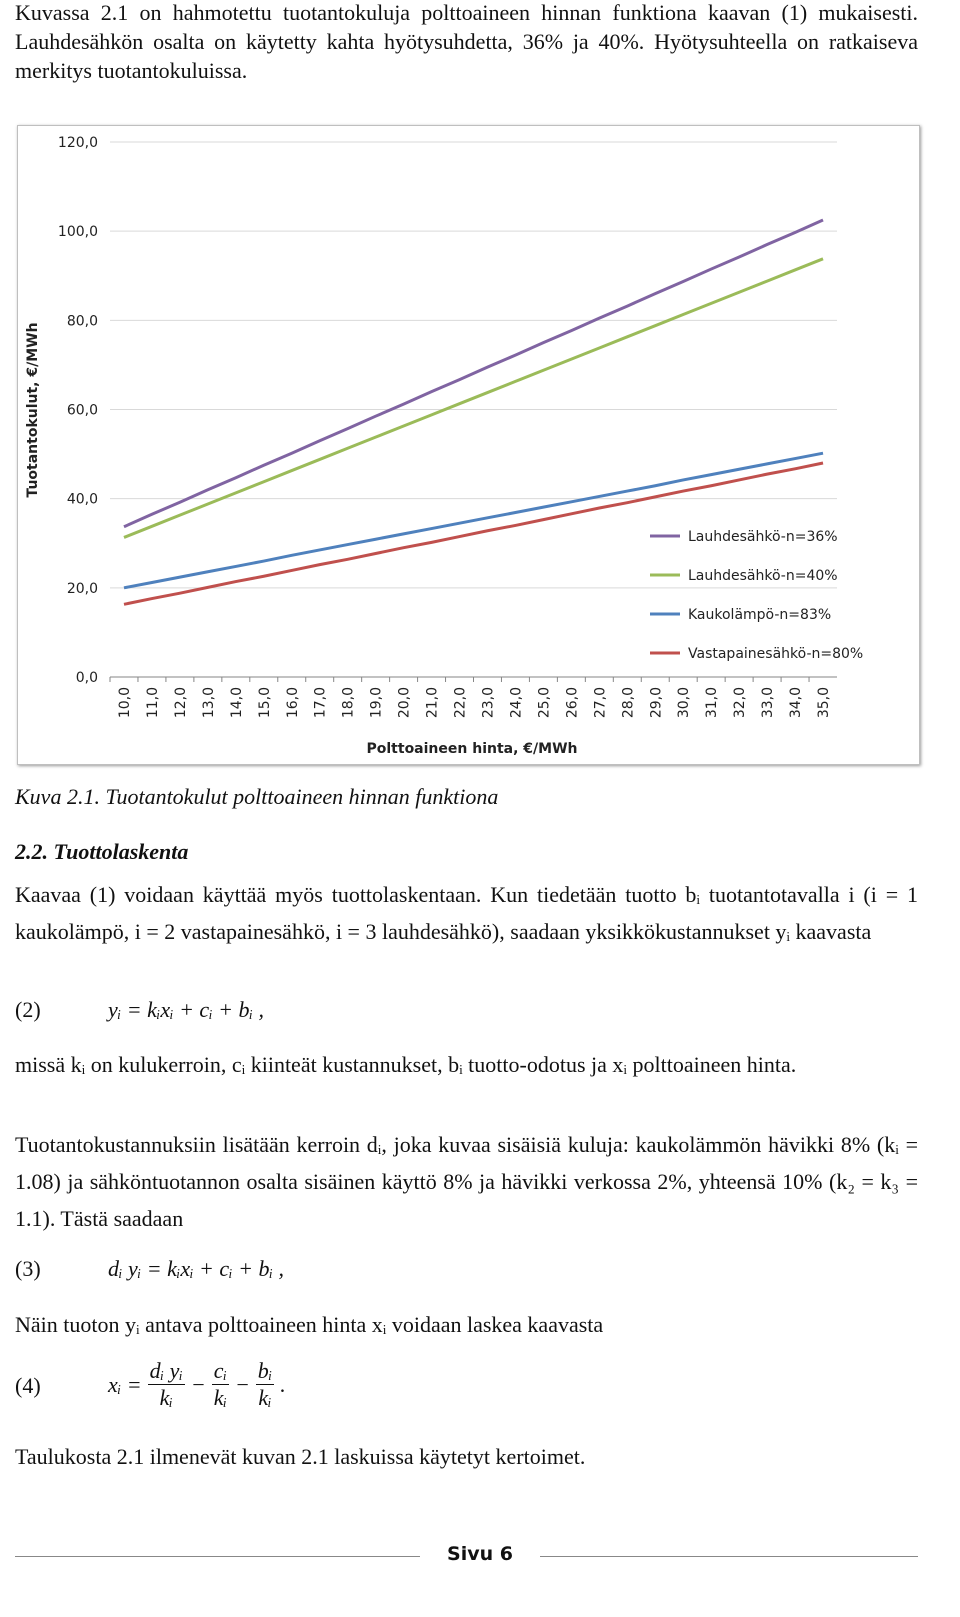  What do you see at coordinates (153, 702) in the screenshot?
I see `x-tick-label: 11,0` at bounding box center [153, 702].